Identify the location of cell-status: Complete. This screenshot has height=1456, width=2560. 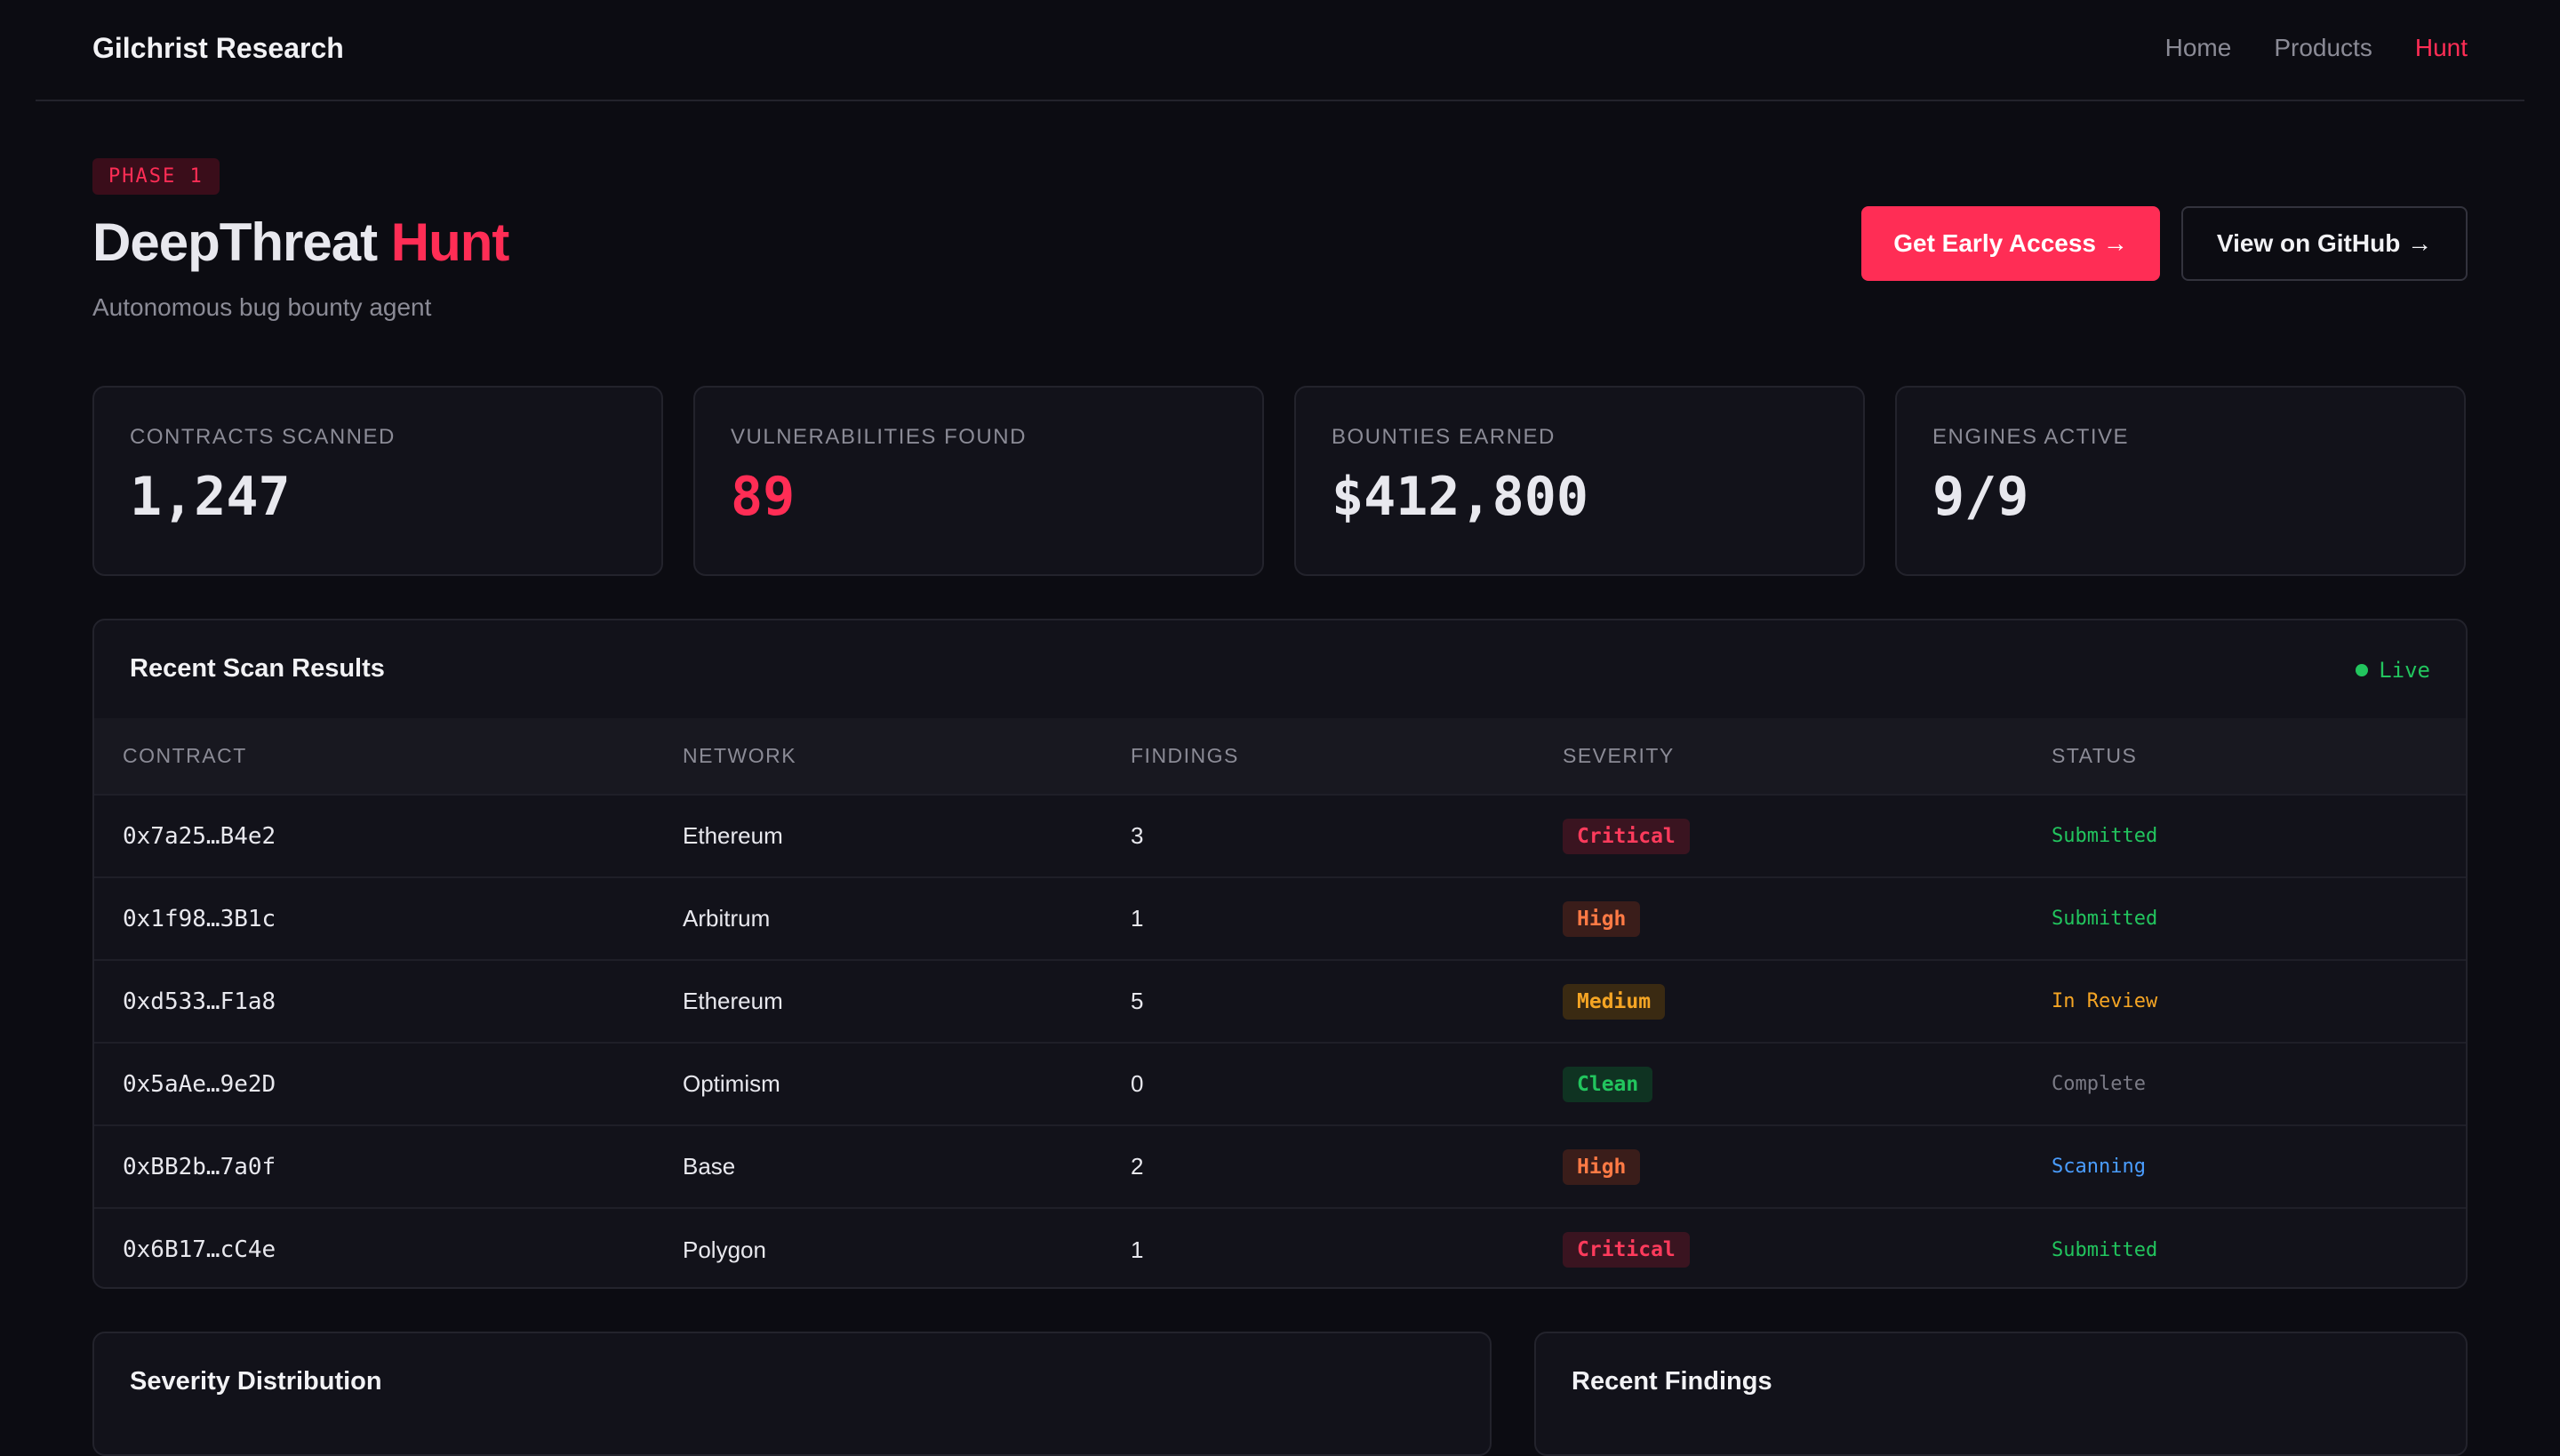
(2099, 1084).